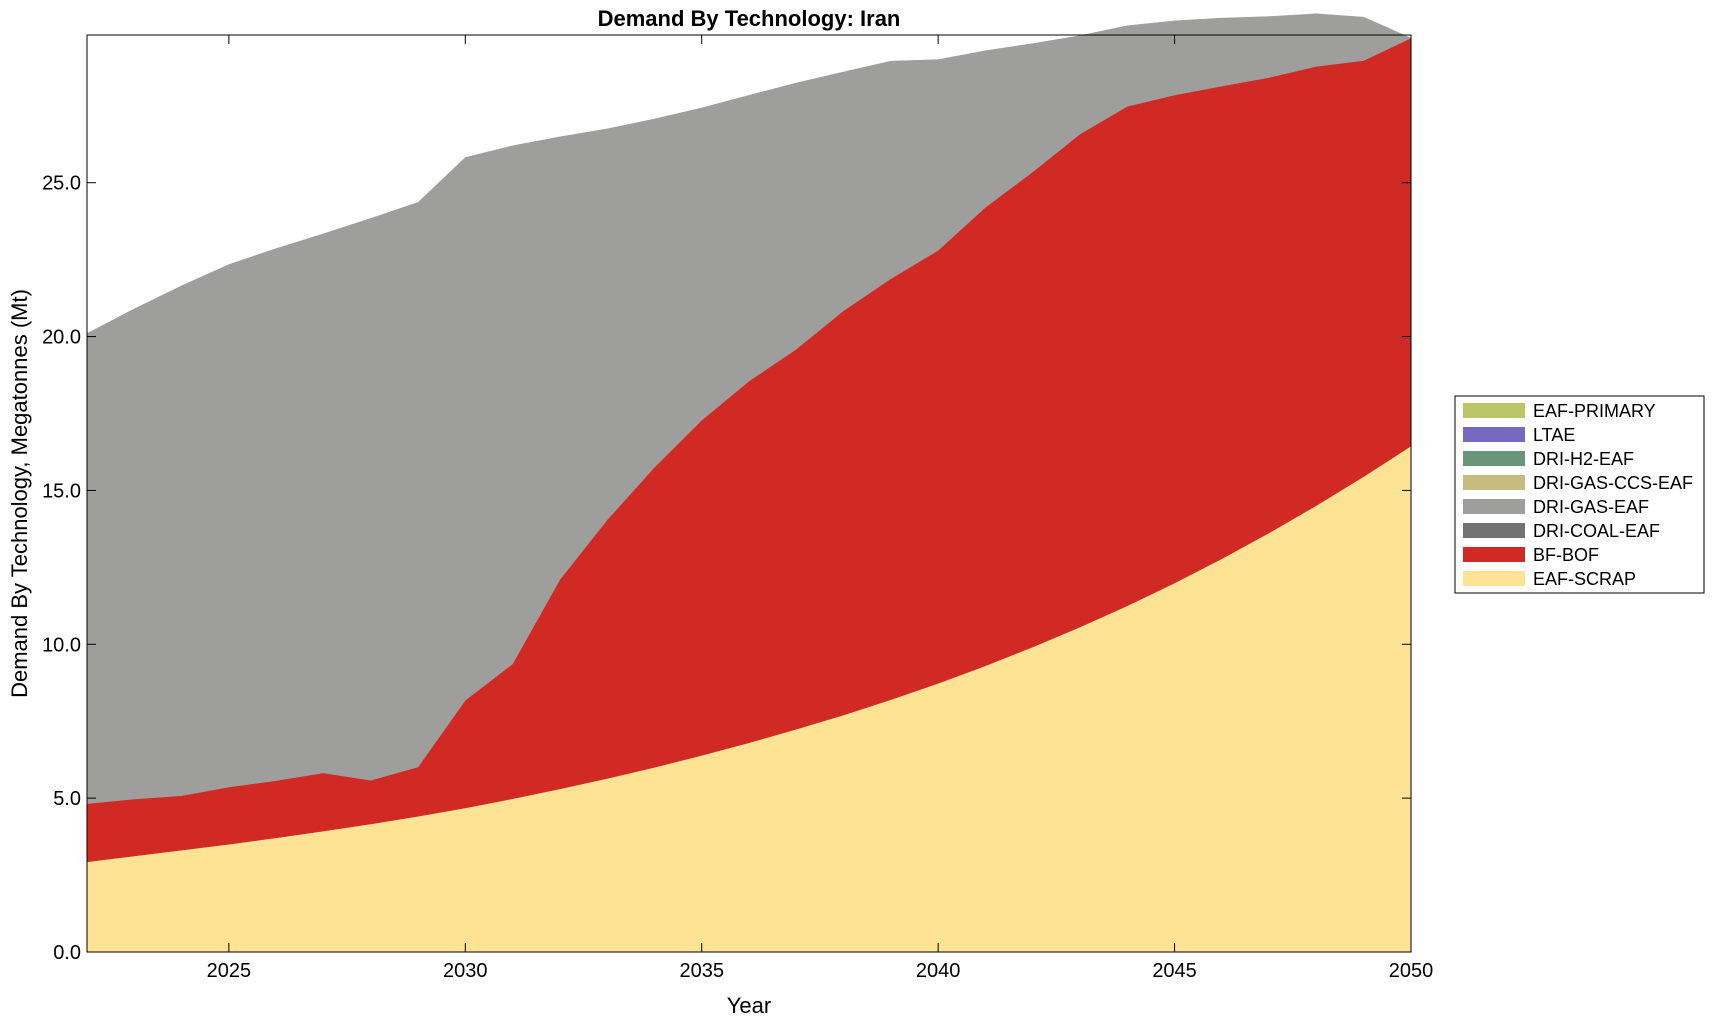  Describe the element at coordinates (1584, 579) in the screenshot. I see `legend-label-eaf-scrap: EAF-SCRAP` at that location.